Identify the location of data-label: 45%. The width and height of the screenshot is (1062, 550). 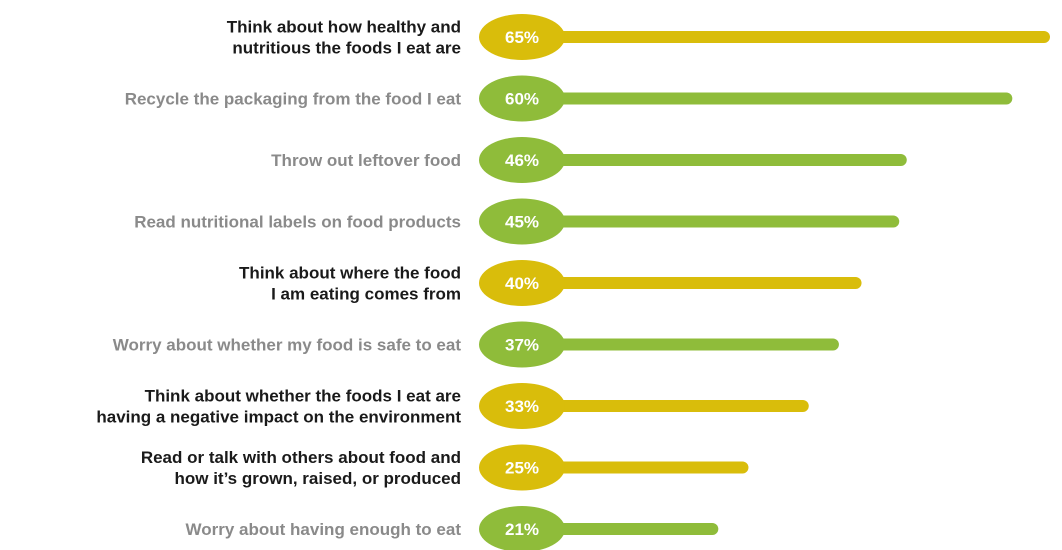
(522, 222).